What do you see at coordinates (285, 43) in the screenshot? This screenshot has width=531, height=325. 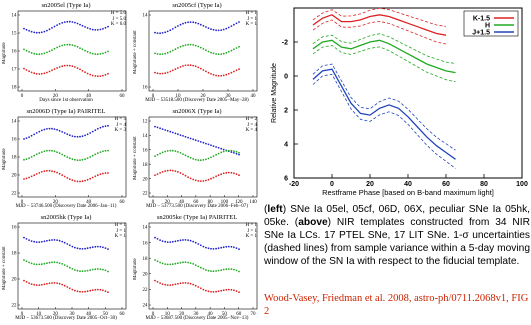 I see `y-tick-label: -2` at bounding box center [285, 43].